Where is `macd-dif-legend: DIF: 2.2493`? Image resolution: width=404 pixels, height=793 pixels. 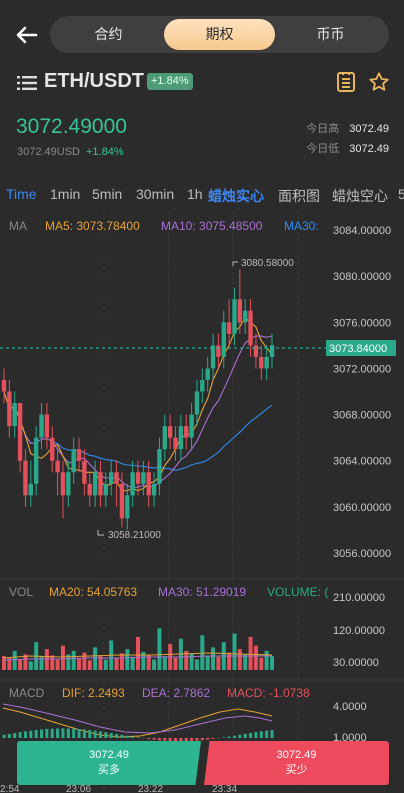
macd-dif-legend: DIF: 2.2493 is located at coordinates (93, 693).